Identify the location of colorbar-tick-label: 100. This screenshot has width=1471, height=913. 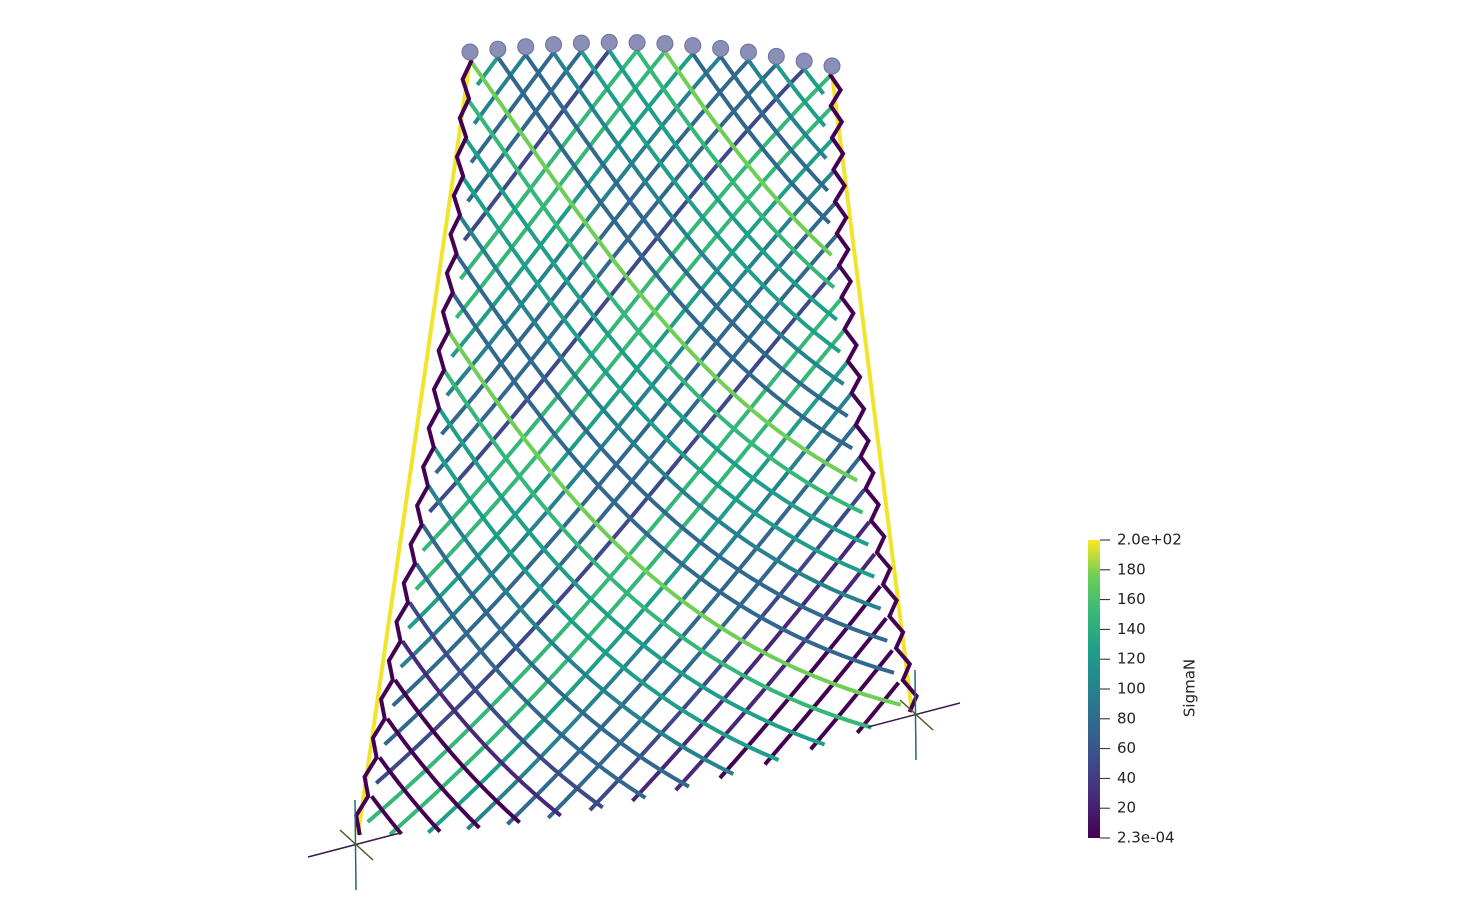
(1131, 689).